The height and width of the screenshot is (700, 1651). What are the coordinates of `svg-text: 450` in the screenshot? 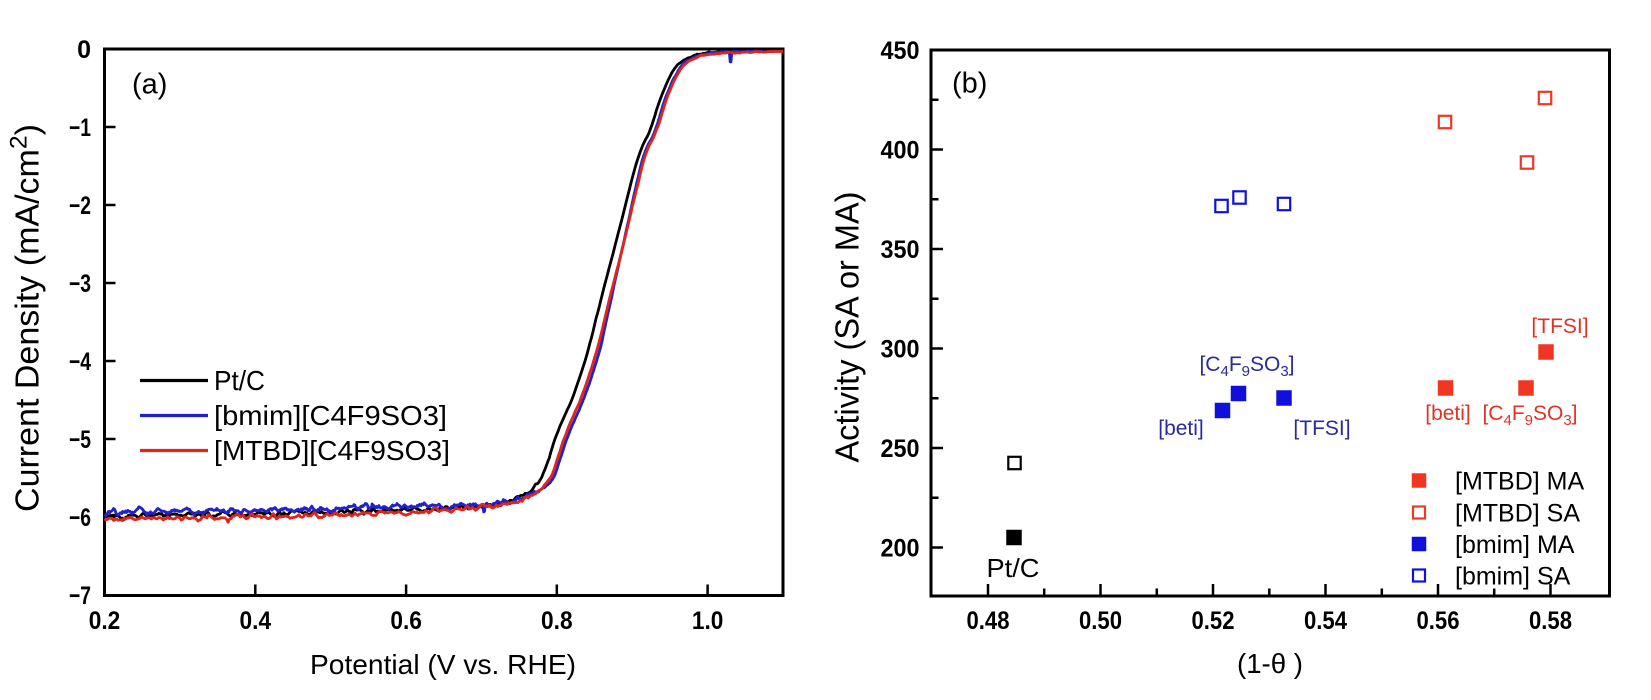 It's located at (900, 51).